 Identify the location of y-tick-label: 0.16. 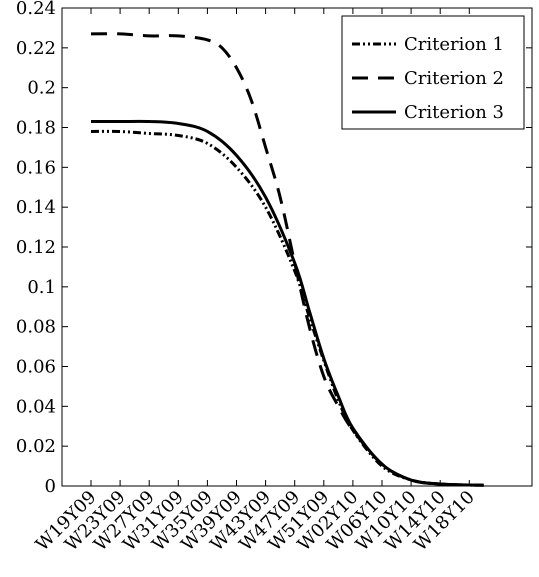
(36, 167).